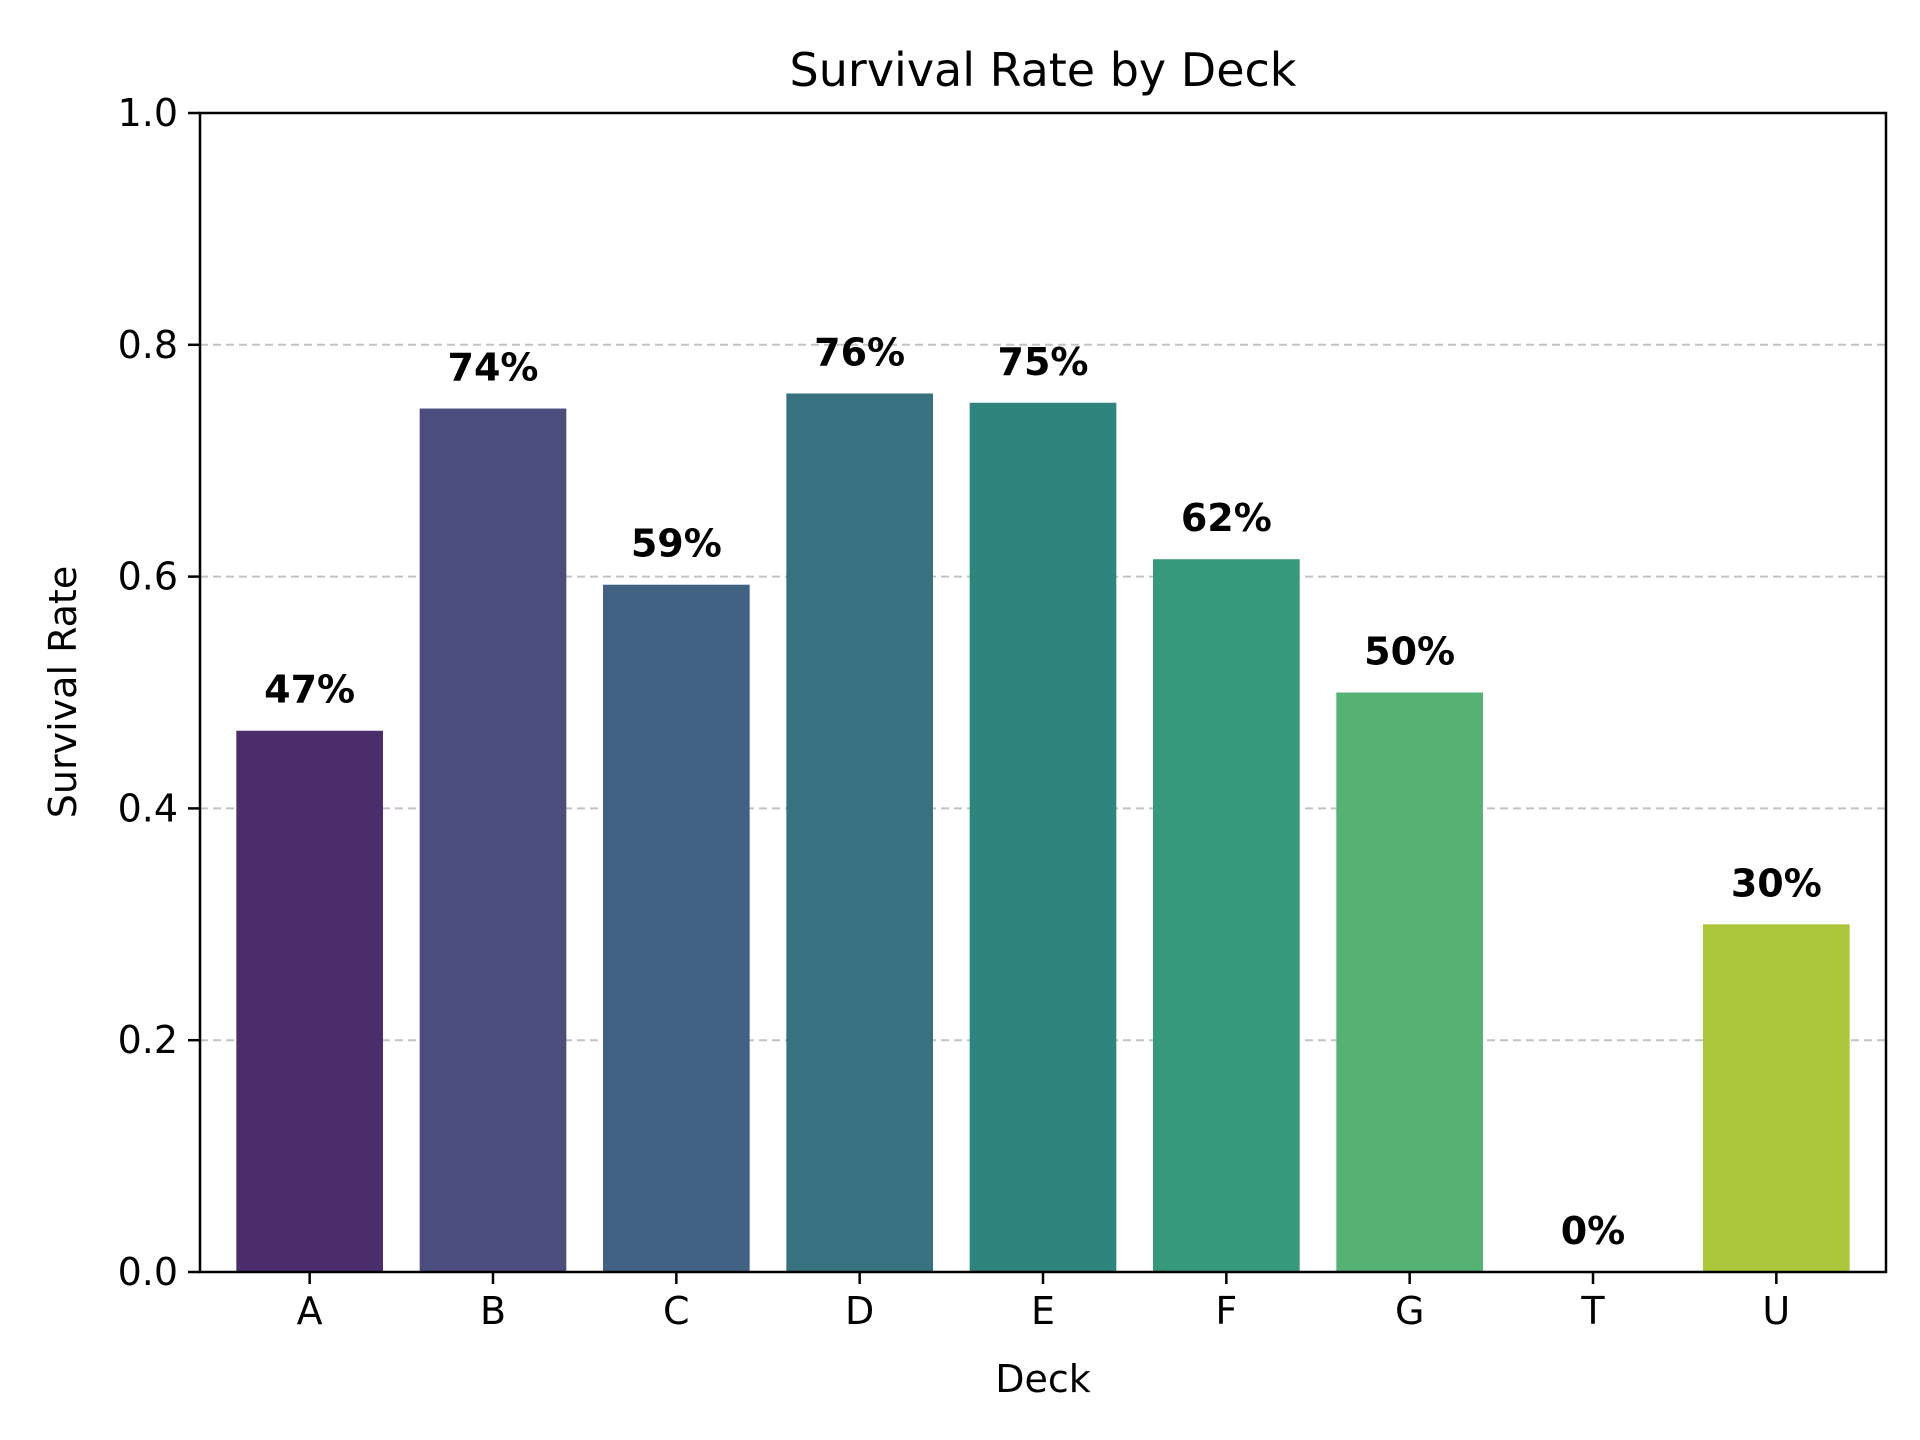  I want to click on bar-e, so click(1043, 837).